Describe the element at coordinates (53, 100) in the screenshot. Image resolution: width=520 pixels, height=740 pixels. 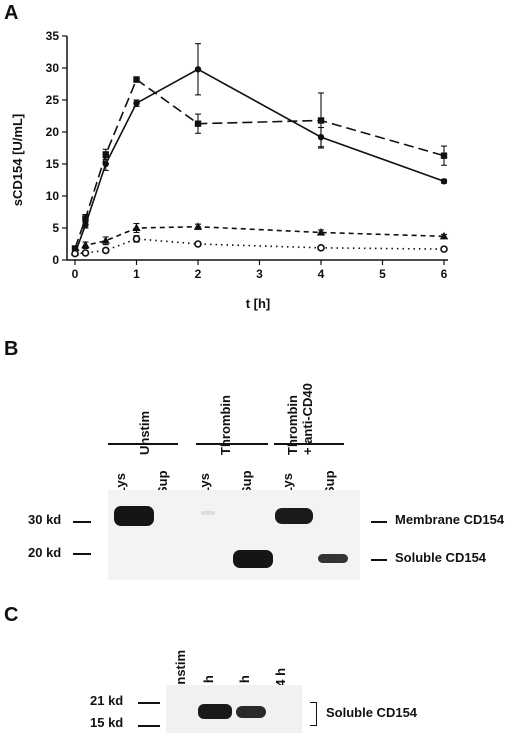
I see `y-tick-label: 25` at that location.